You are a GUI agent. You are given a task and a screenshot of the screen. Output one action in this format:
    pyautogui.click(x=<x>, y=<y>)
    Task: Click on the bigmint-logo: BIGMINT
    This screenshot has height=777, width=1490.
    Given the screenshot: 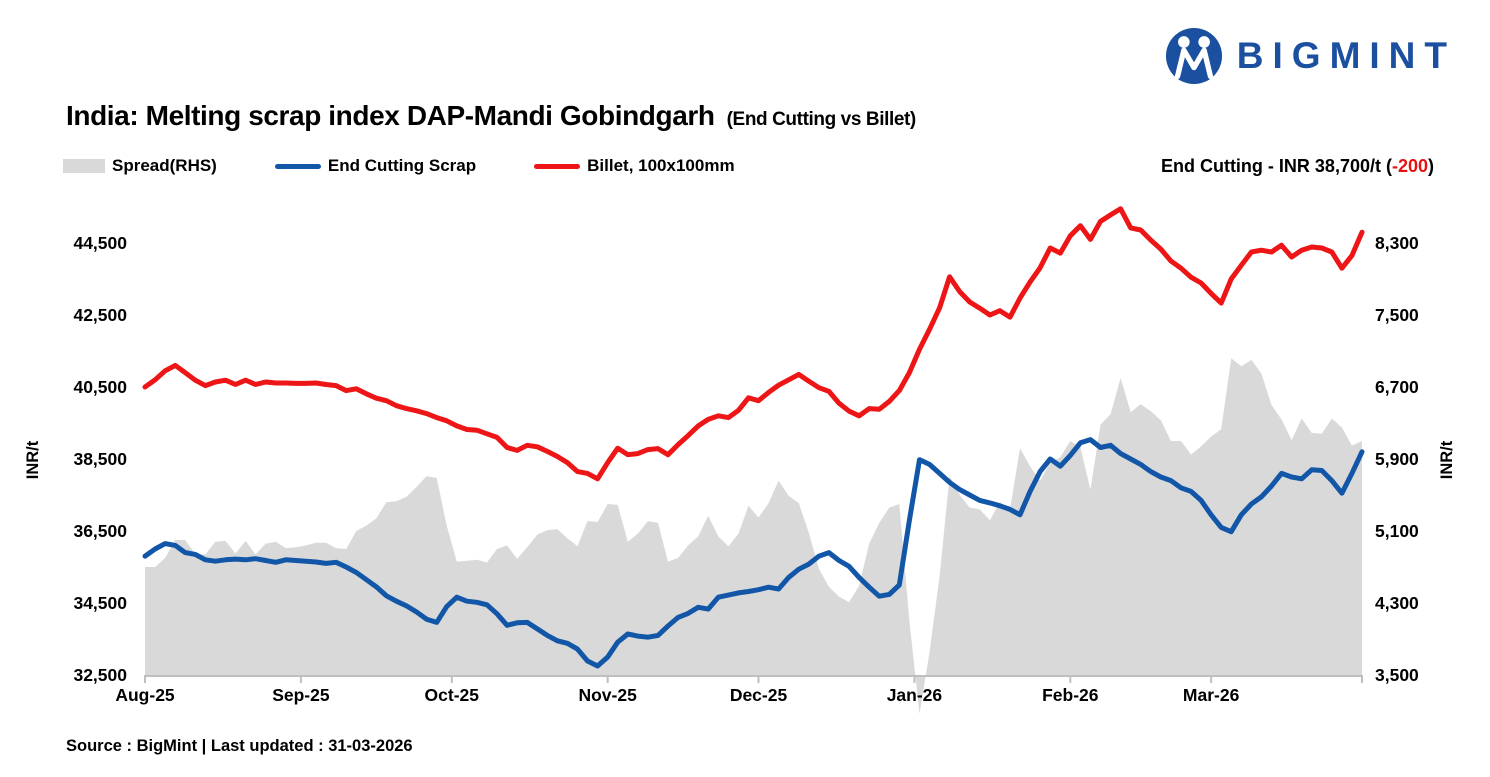 What is the action you would take?
    pyautogui.click(x=1310, y=56)
    